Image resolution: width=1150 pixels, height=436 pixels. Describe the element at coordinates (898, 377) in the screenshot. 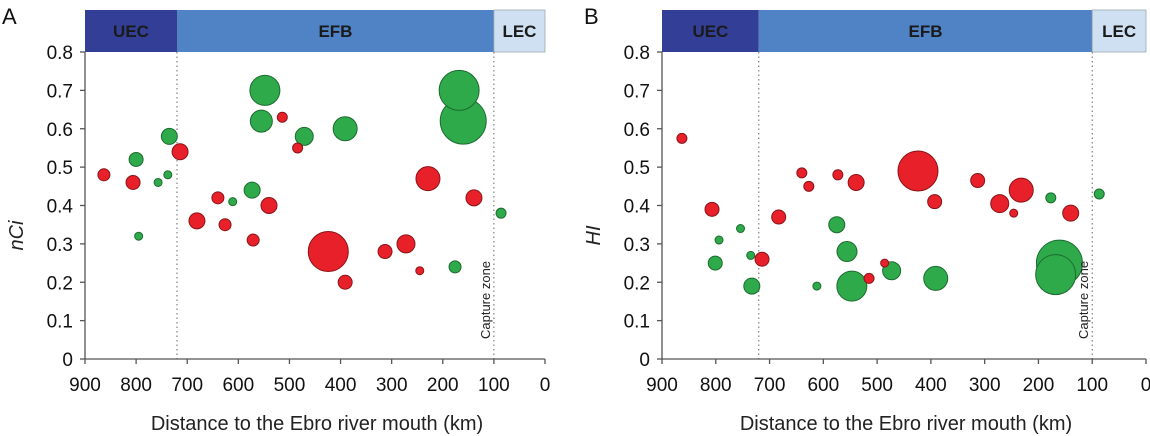

I see `x-ticks: 900 800 700 600 500 400 300 200 100 0` at that location.